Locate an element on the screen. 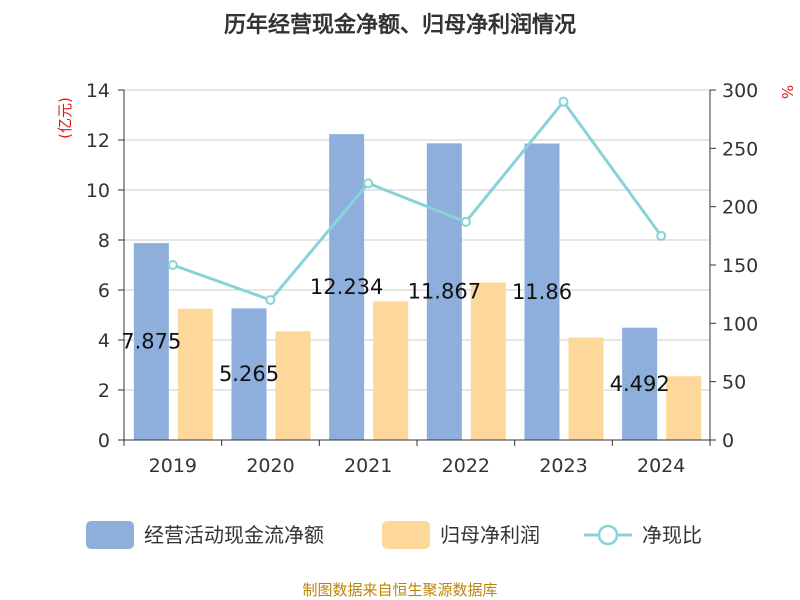  legend-swatch-cashflow is located at coordinates (110, 535).